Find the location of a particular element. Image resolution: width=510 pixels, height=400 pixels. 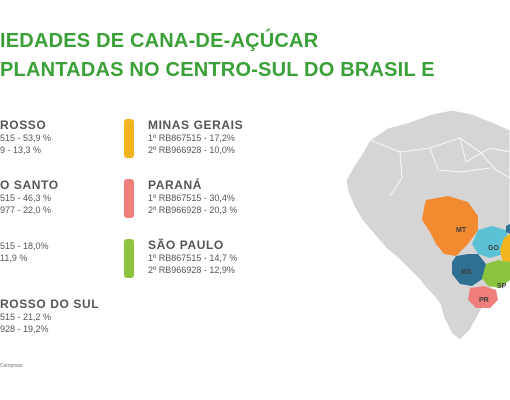

state-pr is located at coordinates (483, 297).